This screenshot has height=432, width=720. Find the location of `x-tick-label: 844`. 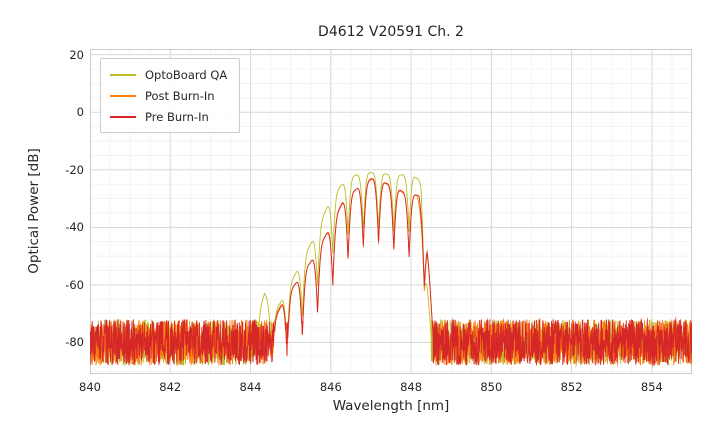

x-tick-label: 844 is located at coordinates (250, 387).